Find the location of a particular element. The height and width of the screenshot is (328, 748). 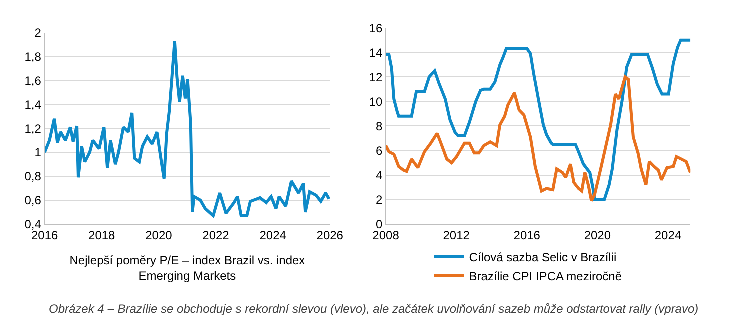

x-tick-label: 2012 is located at coordinates (456, 235).